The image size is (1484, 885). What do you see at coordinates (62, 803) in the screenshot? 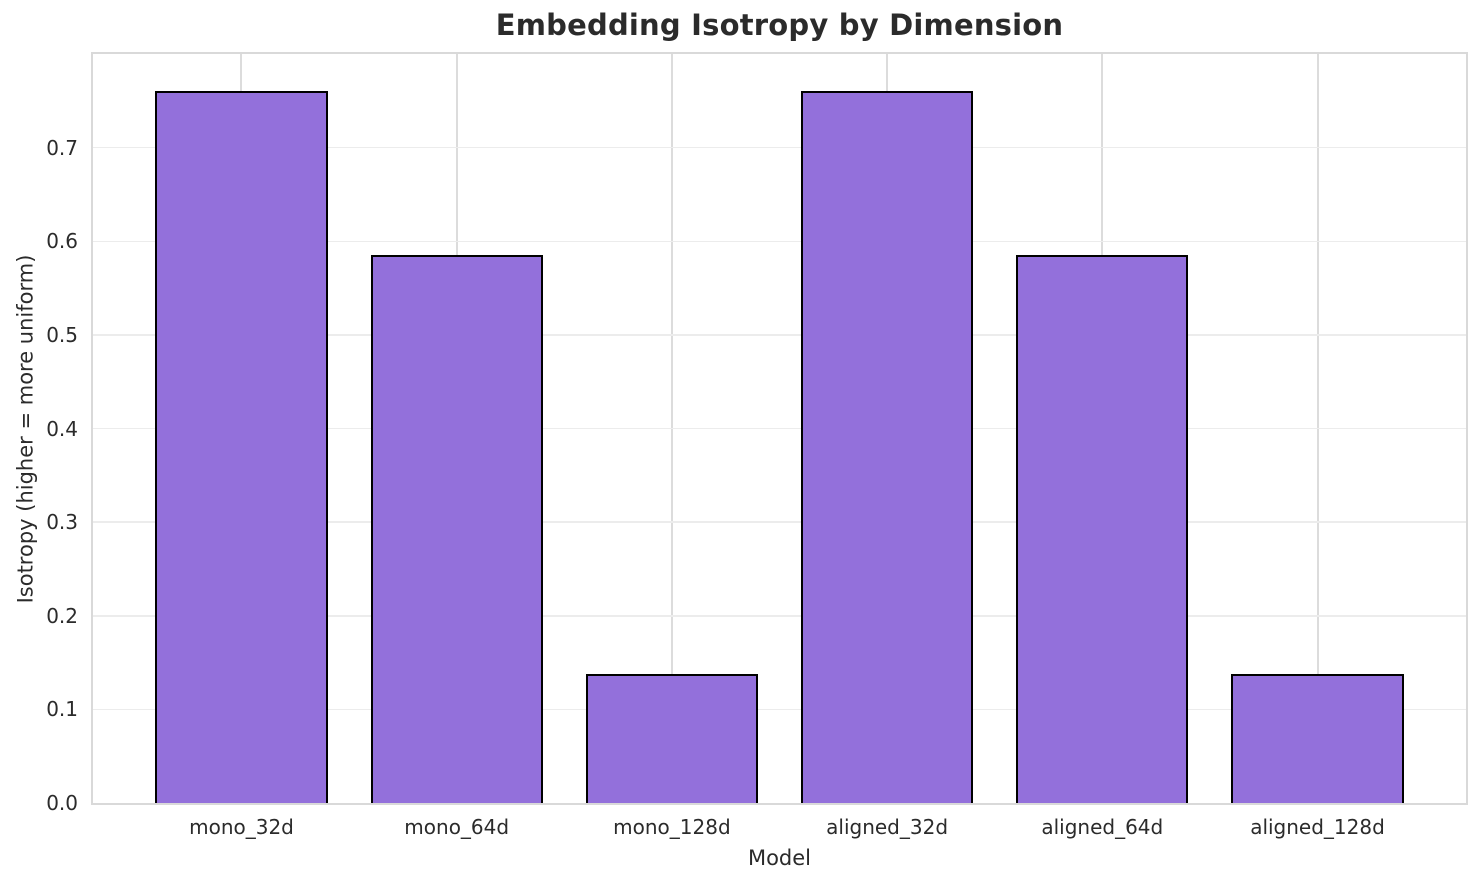
I see `y-tick-label: 0.0` at bounding box center [62, 803].